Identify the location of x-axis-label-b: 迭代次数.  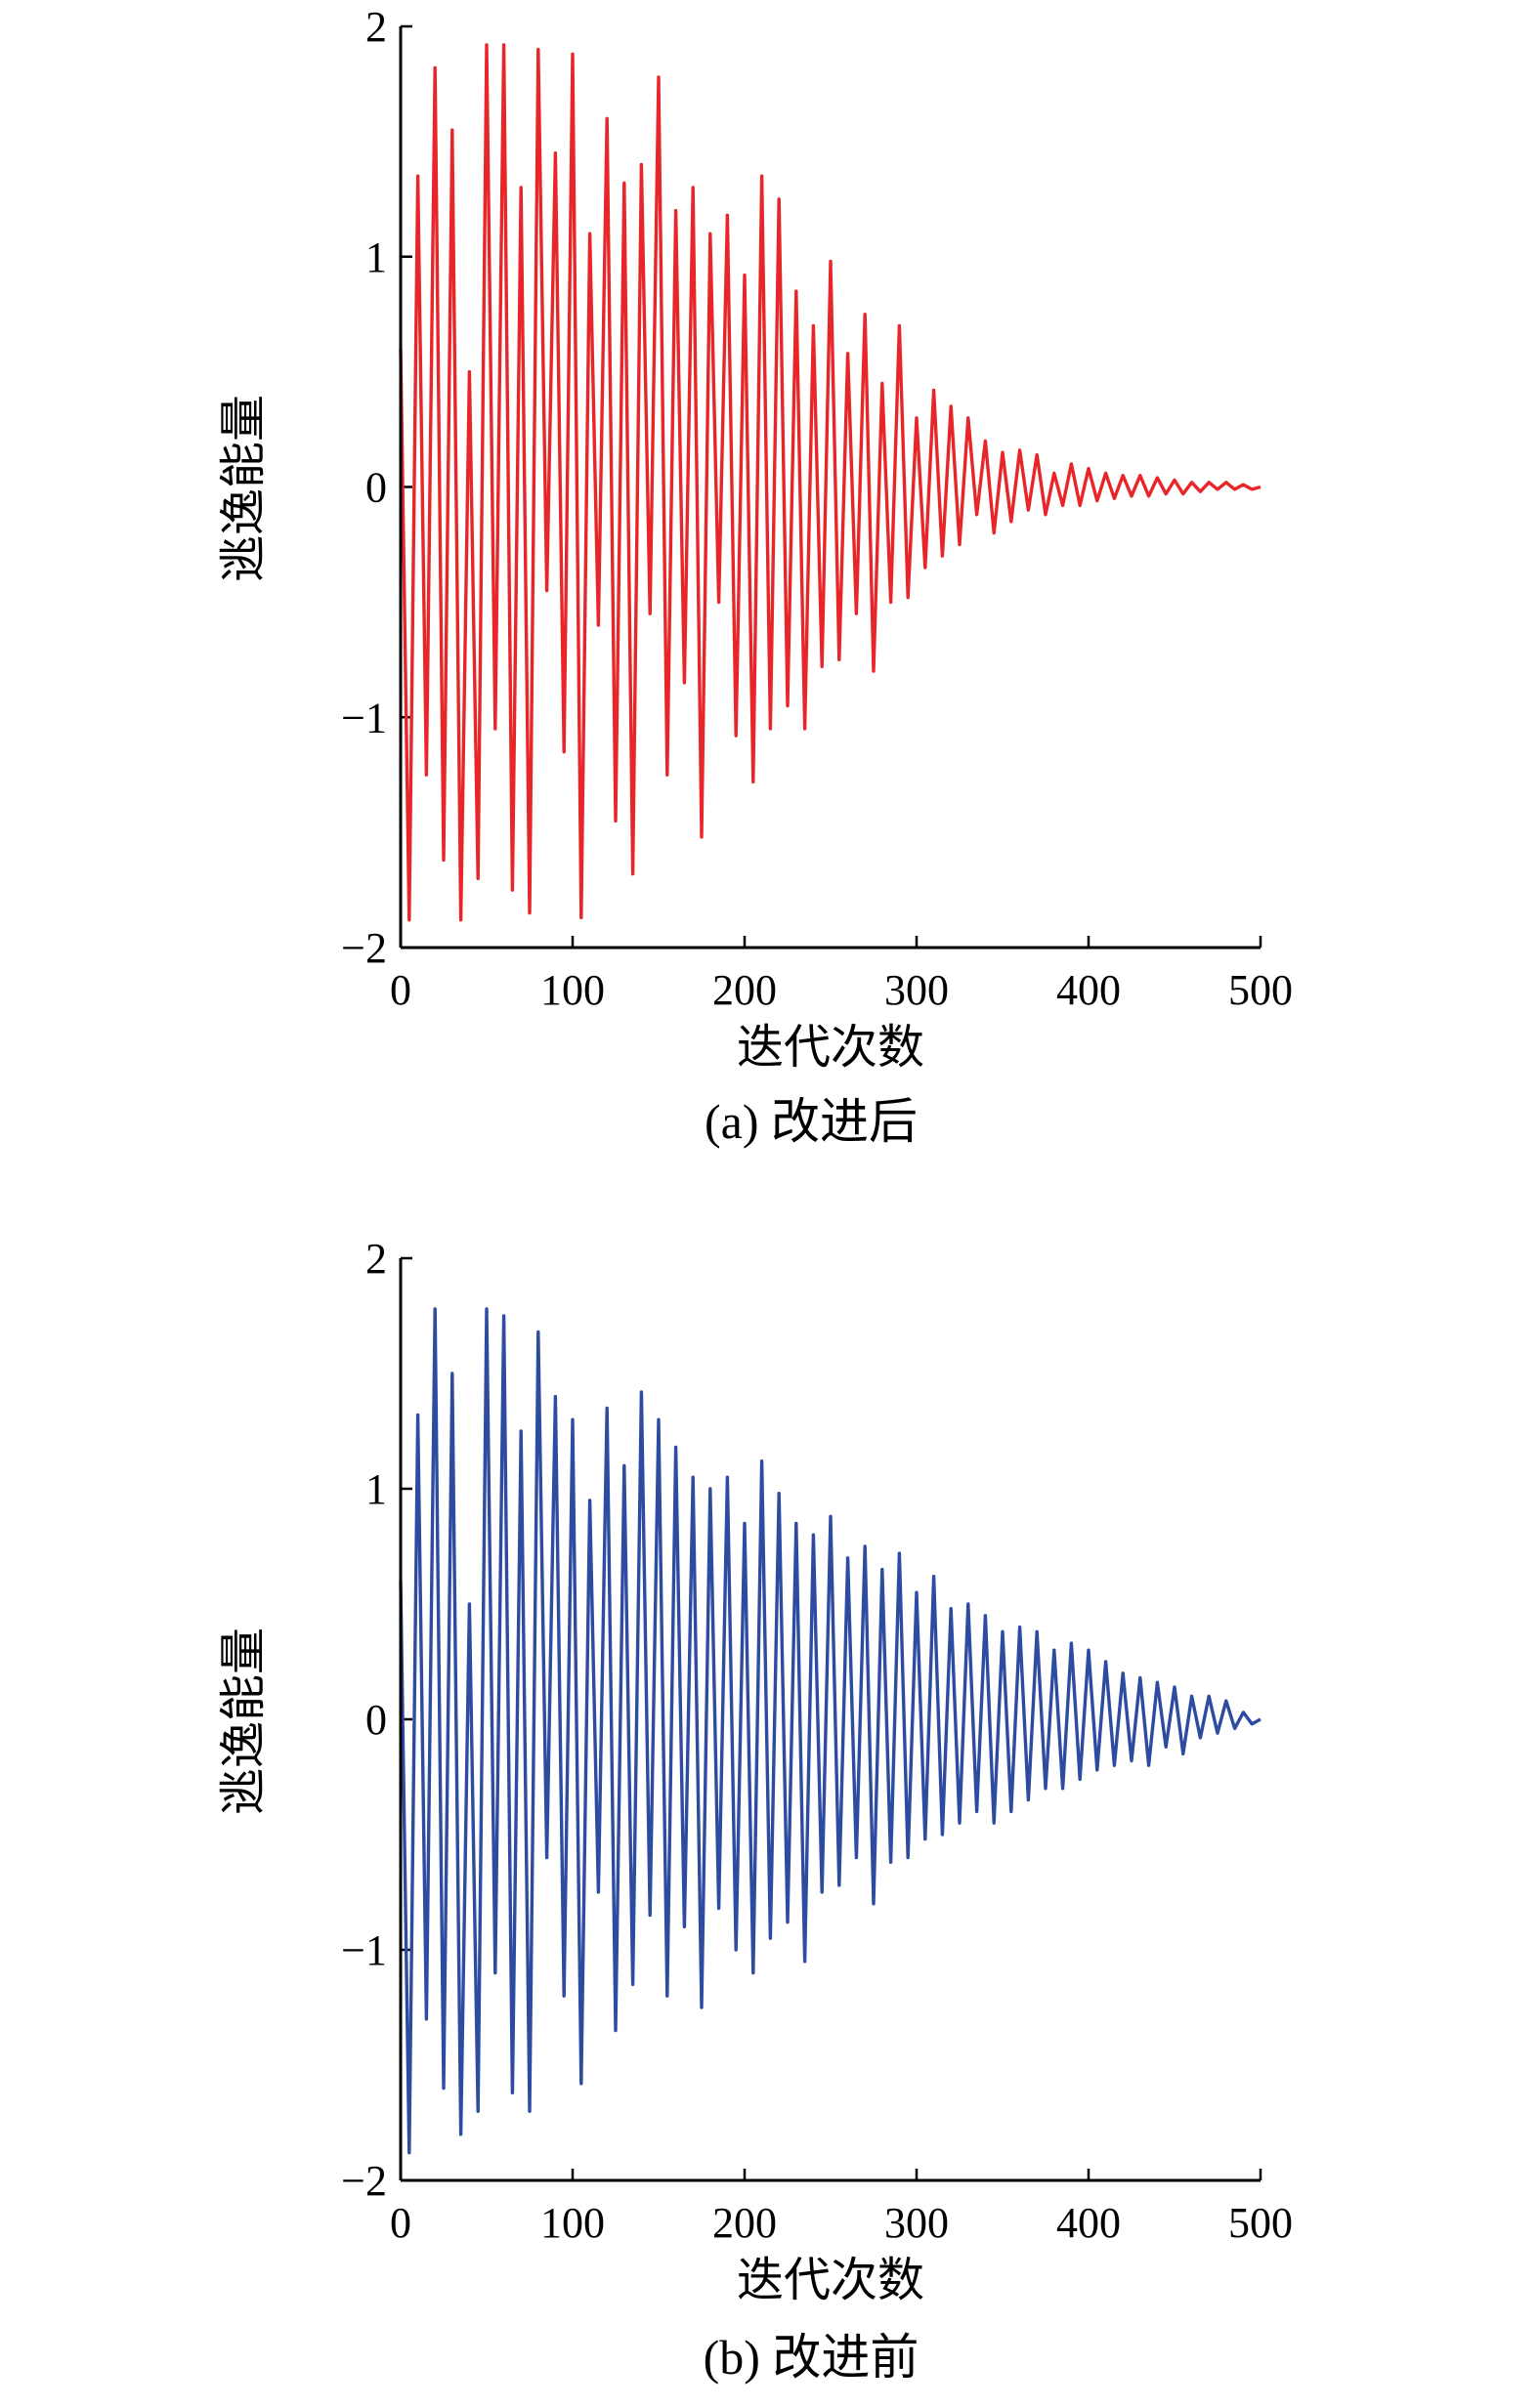
(830, 2280).